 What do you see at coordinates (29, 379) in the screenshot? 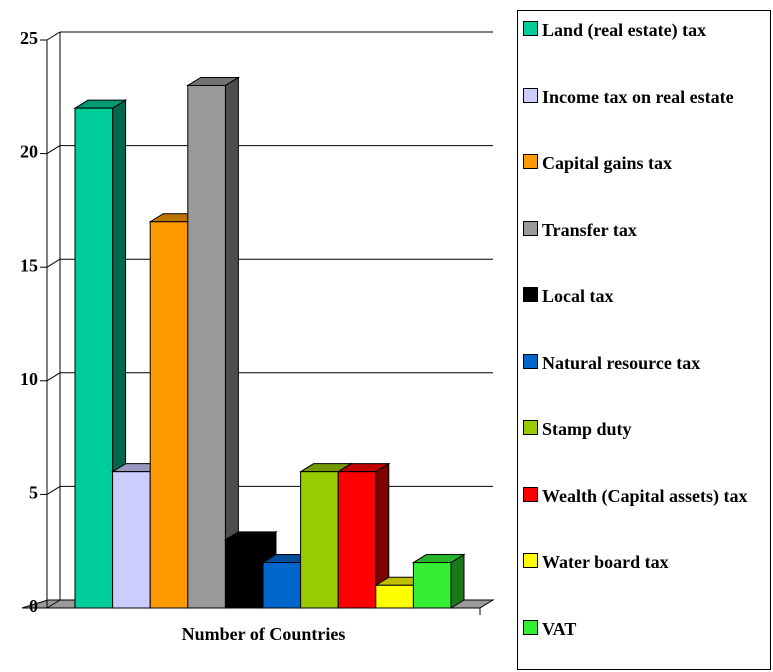
I see `y-tick-label: 10` at bounding box center [29, 379].